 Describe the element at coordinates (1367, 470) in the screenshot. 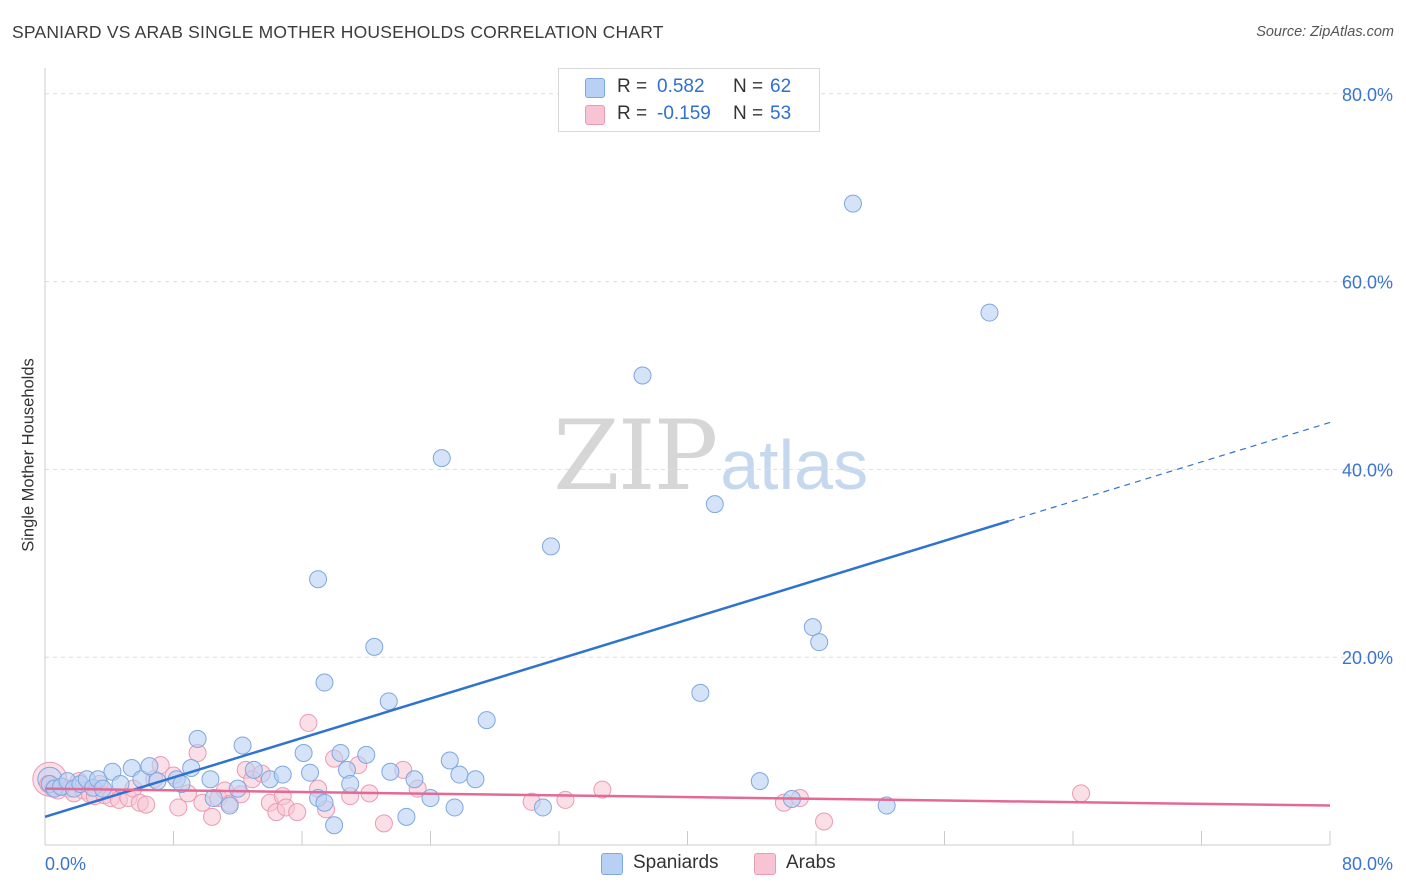

I see `y-tick-label: 40.0%` at that location.